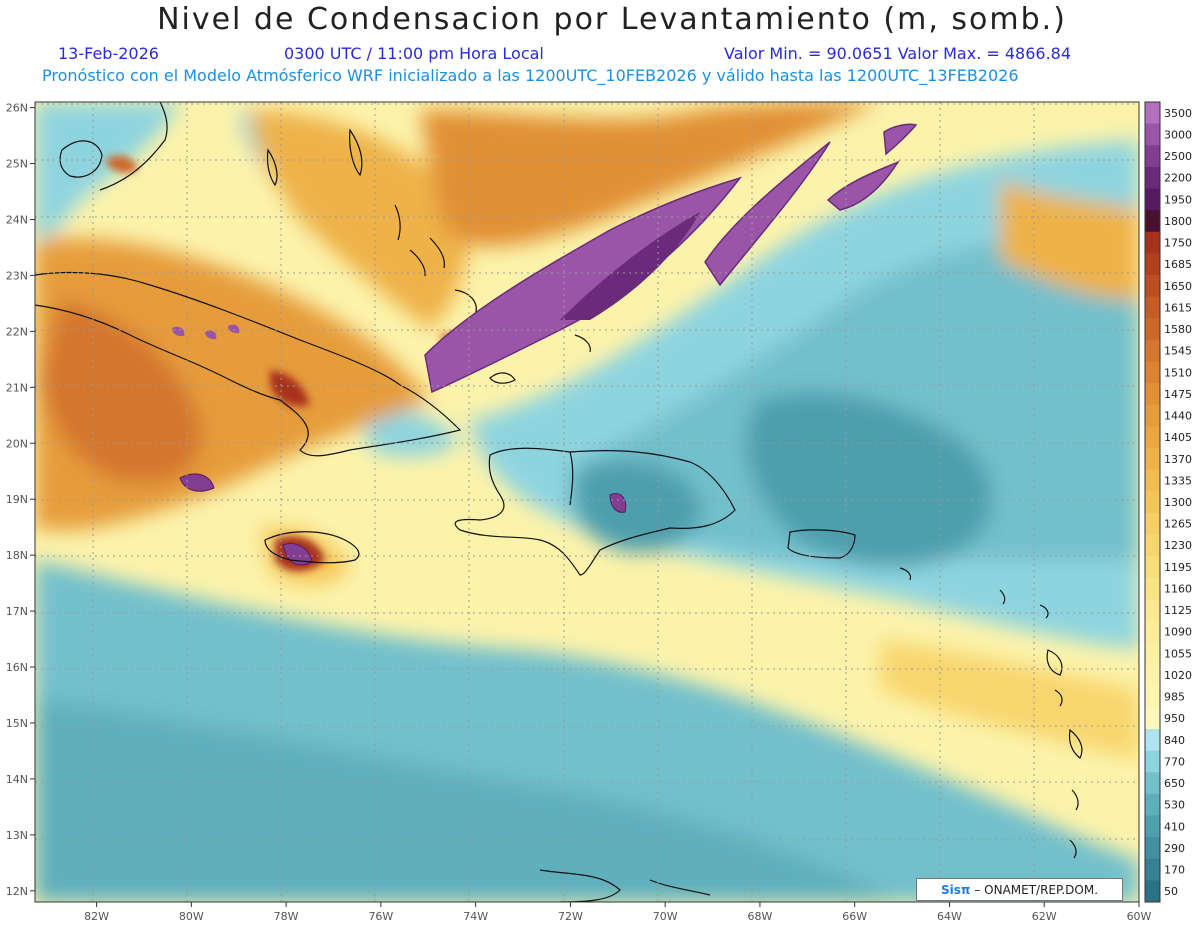  I want to click on colorbar-label: 650, so click(1174, 783).